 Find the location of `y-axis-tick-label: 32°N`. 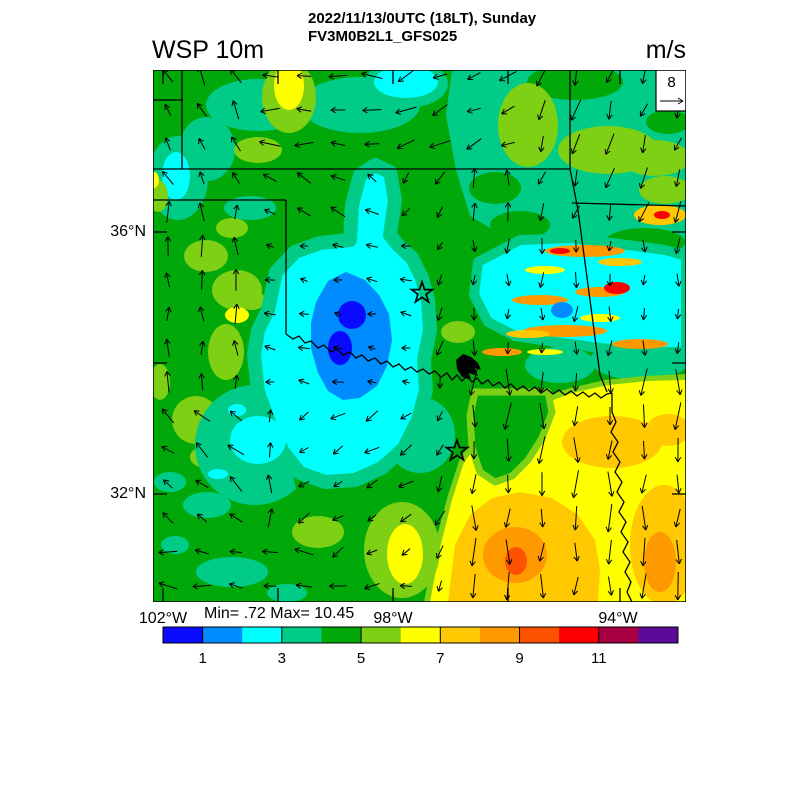

y-axis-tick-label: 32°N is located at coordinates (128, 493).